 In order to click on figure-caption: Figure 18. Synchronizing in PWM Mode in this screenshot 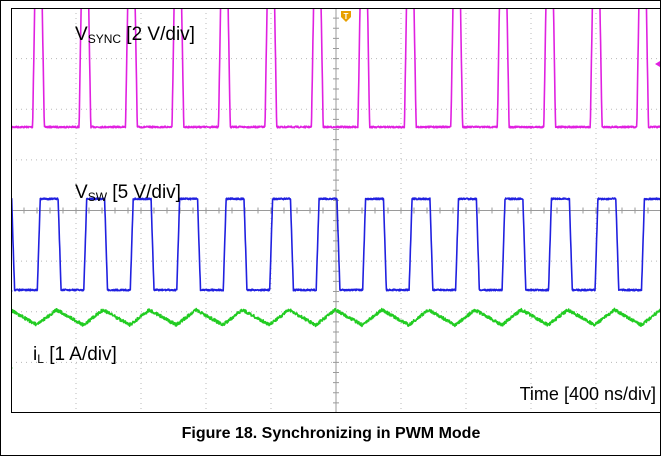, I will do `click(331, 433)`.